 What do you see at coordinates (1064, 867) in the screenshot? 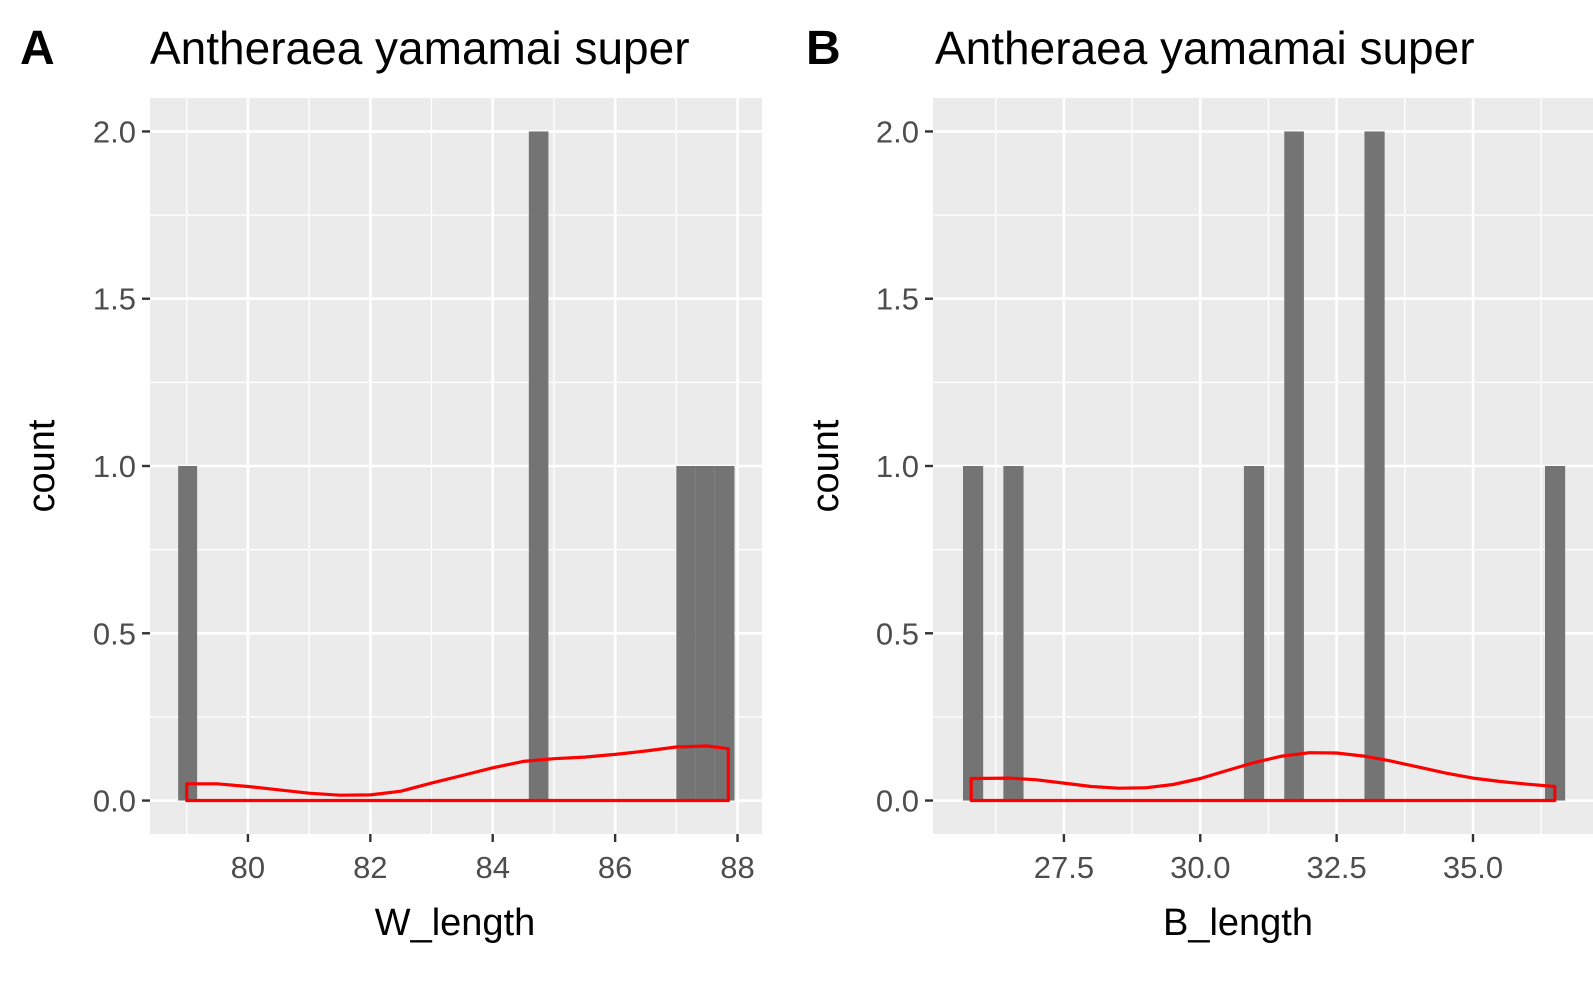
I see `x-tick-label: 27.5` at bounding box center [1064, 867].